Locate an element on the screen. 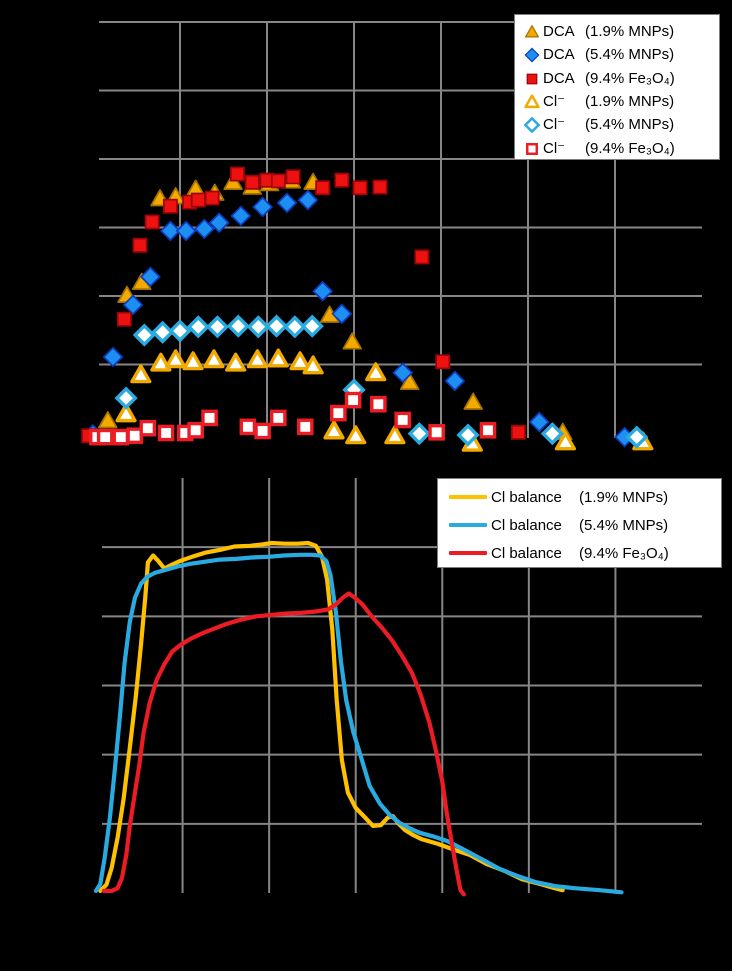  legend-entry-bal54: Cl balance (5.4% MNPs) is located at coordinates (579, 525).